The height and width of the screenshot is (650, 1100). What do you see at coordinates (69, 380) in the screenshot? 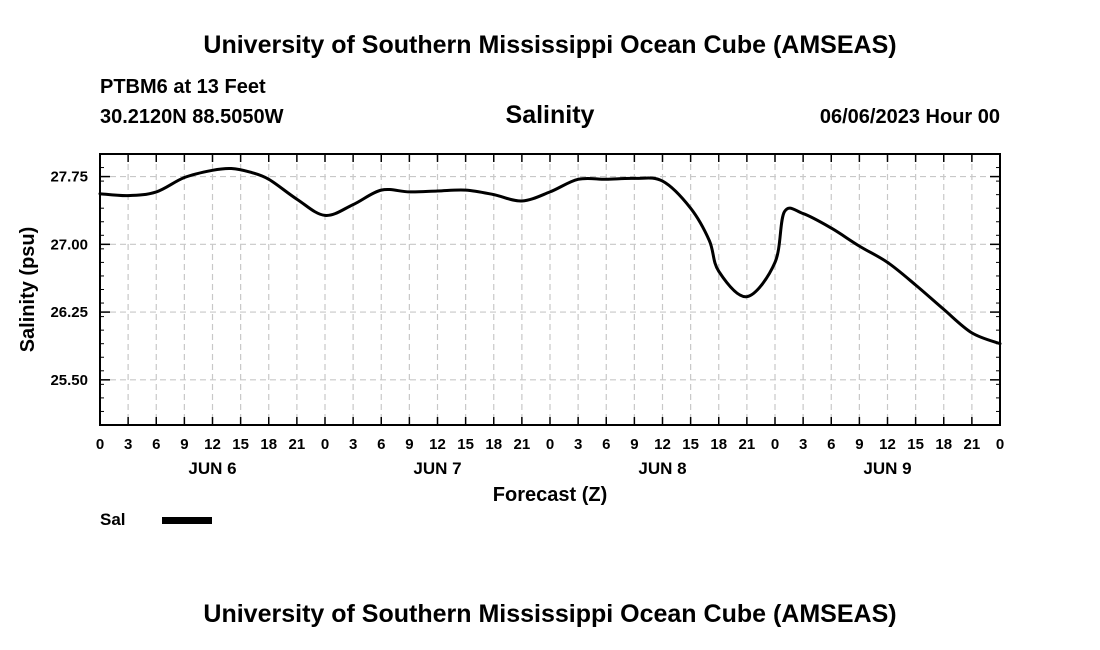
I see `y-tick-label-0: 25.50` at bounding box center [69, 380].